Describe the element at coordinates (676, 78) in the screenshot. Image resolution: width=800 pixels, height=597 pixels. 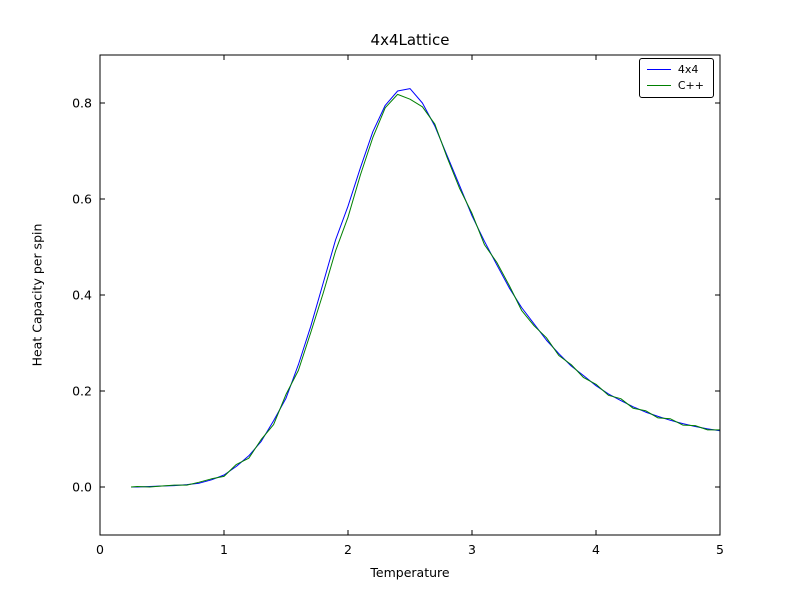
I see `legend: 4x4 C++` at that location.